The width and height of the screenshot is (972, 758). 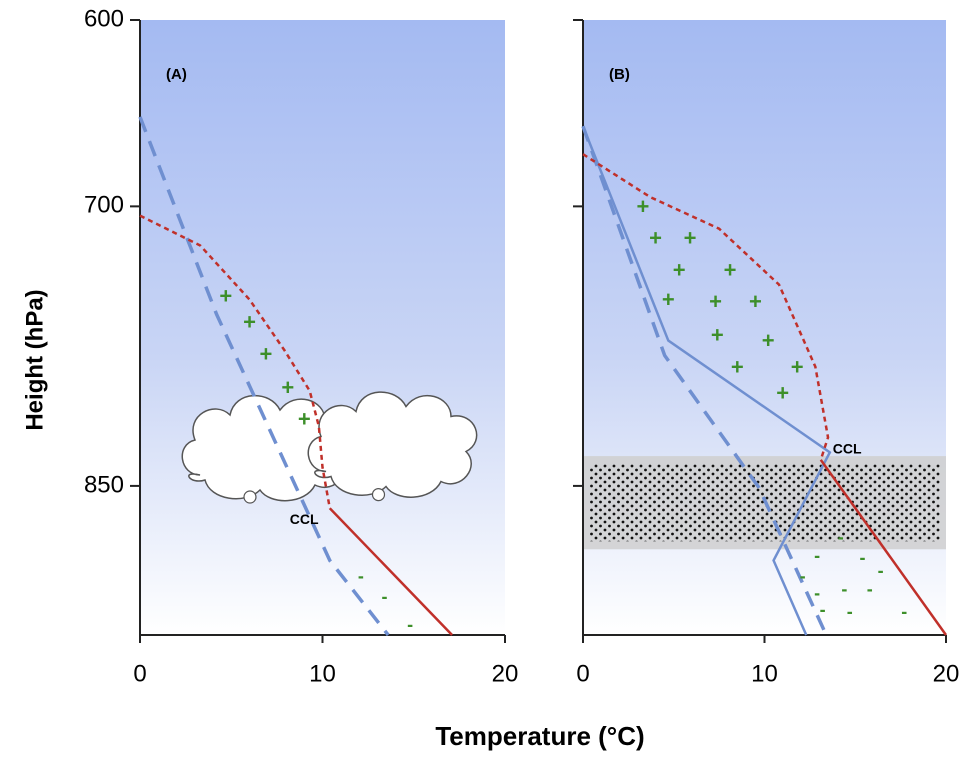 What do you see at coordinates (539, 736) in the screenshot?
I see `x-axis-label: Temperature (°C)` at bounding box center [539, 736].